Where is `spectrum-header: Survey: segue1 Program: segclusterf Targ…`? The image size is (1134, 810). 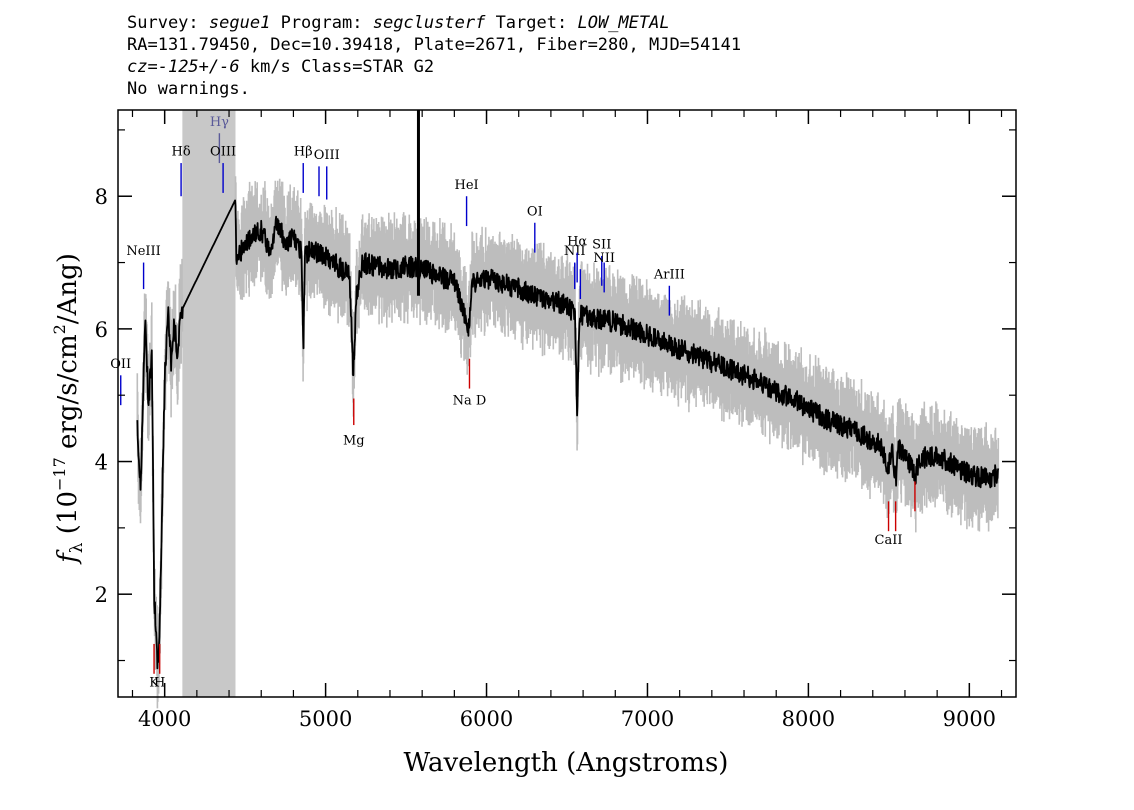 spectrum-header: Survey: segue1 Program: segclusterf Targ… is located at coordinates (434, 56).